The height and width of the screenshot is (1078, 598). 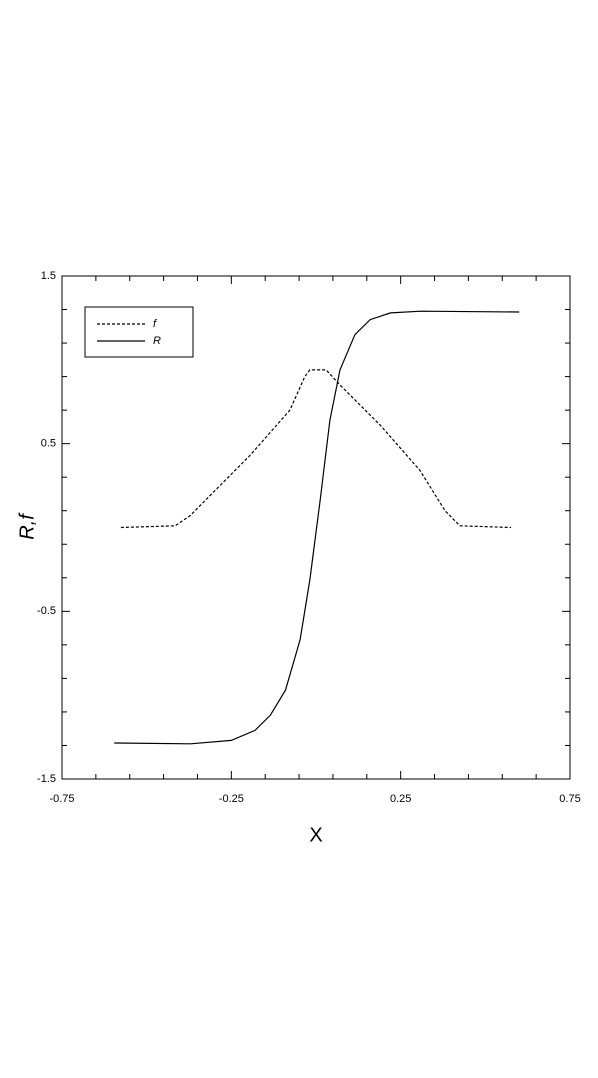 What do you see at coordinates (139, 332) in the screenshot?
I see `legend-box` at bounding box center [139, 332].